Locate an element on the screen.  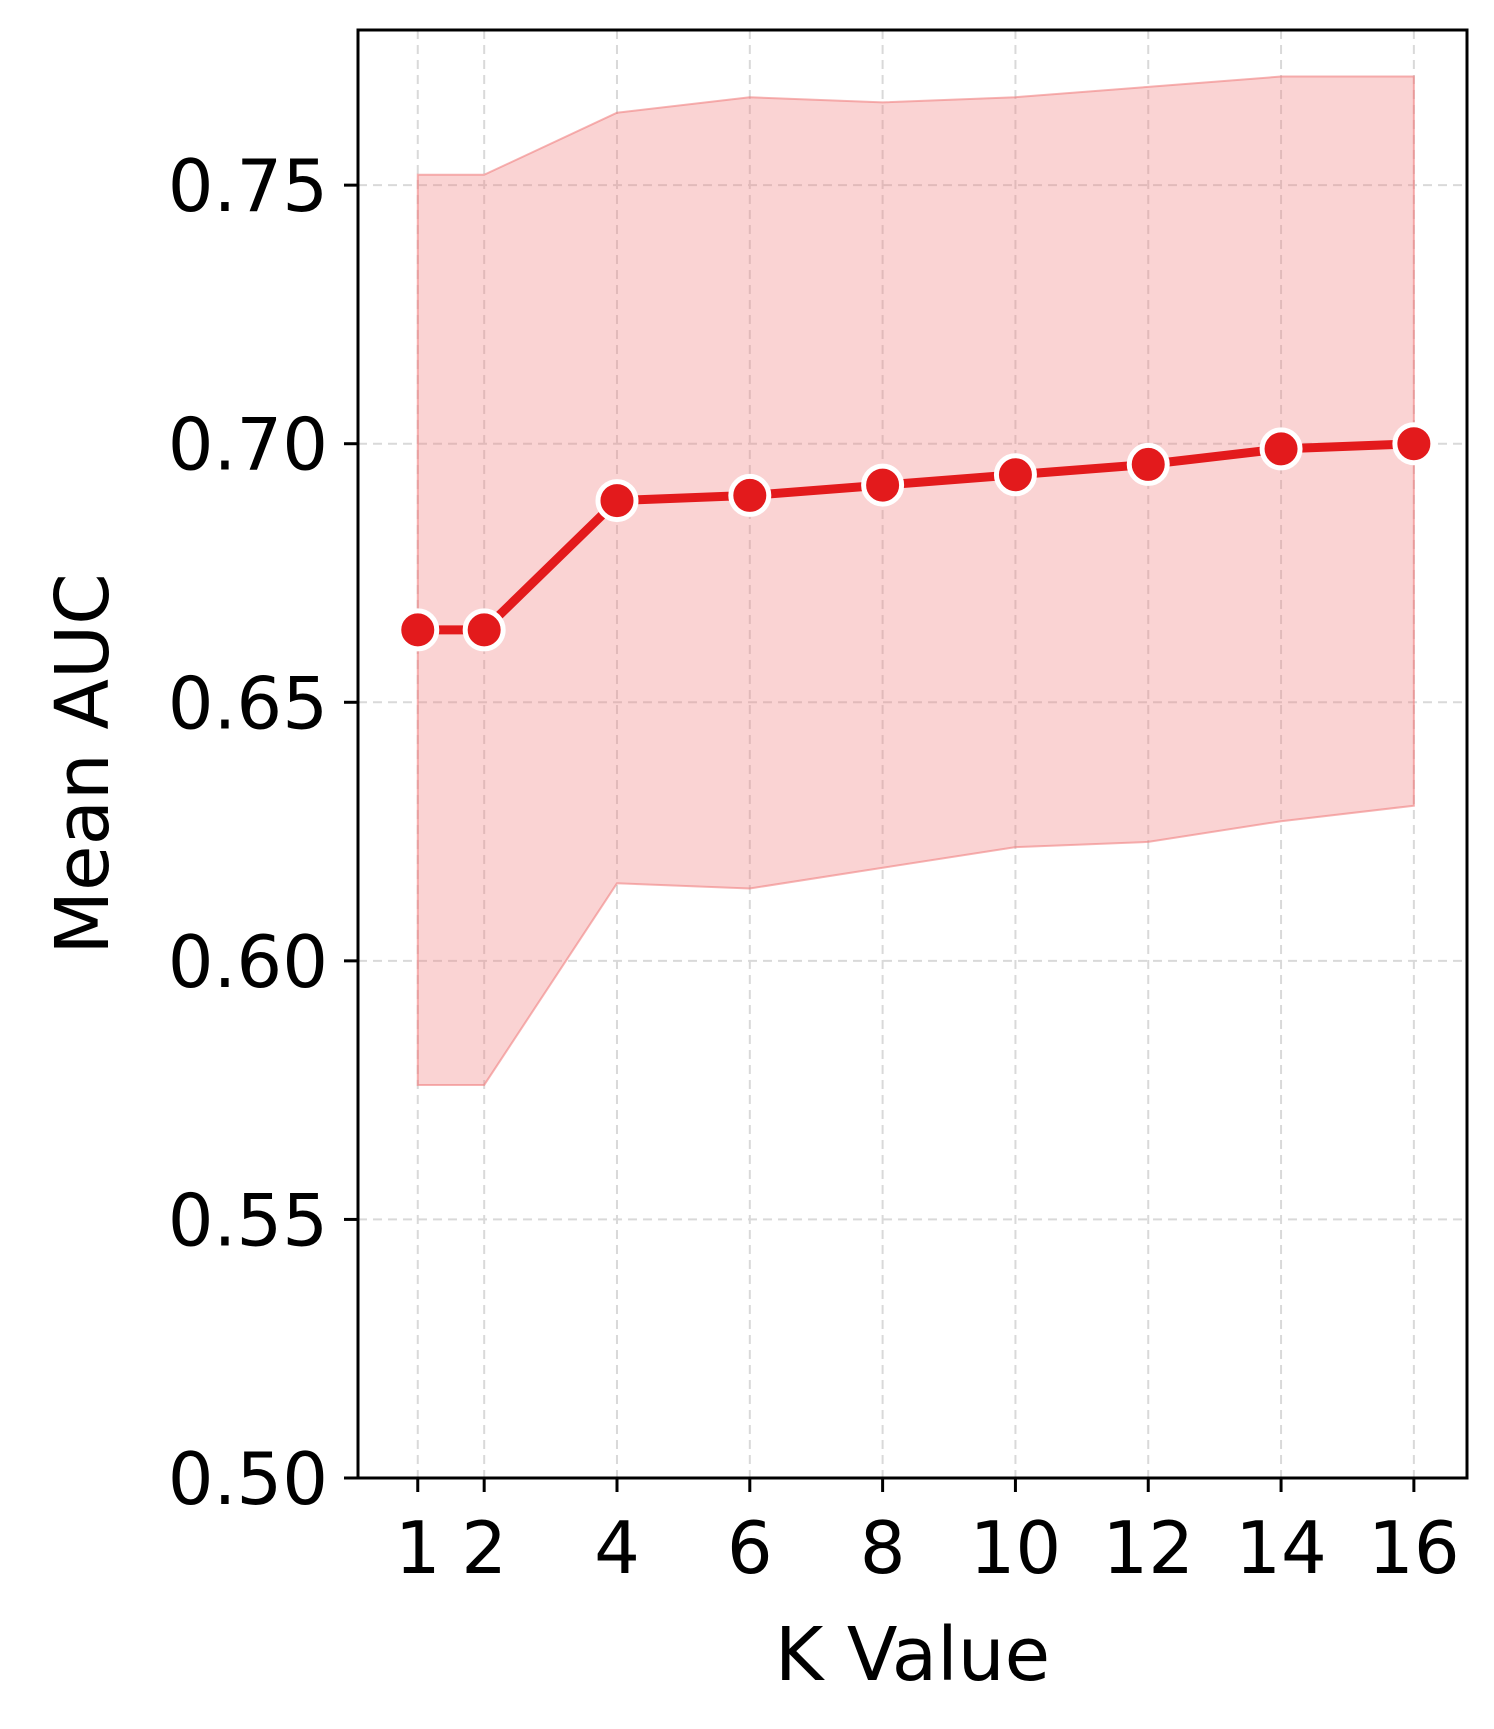
x-tick-label-7: 14 is located at coordinates (1281, 1548).